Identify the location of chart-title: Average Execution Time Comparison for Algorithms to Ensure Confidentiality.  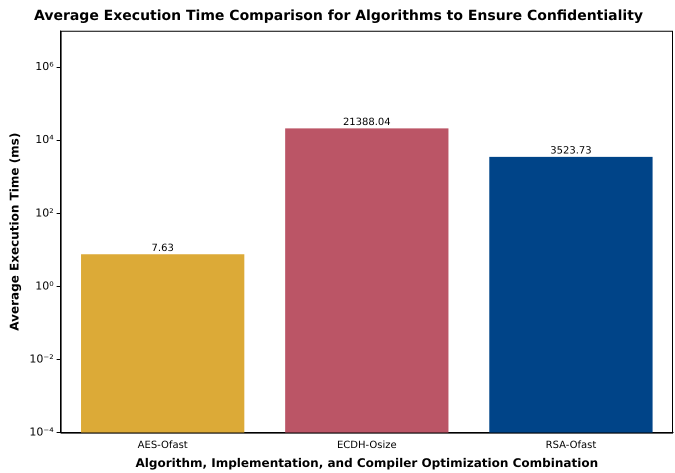
(339, 16).